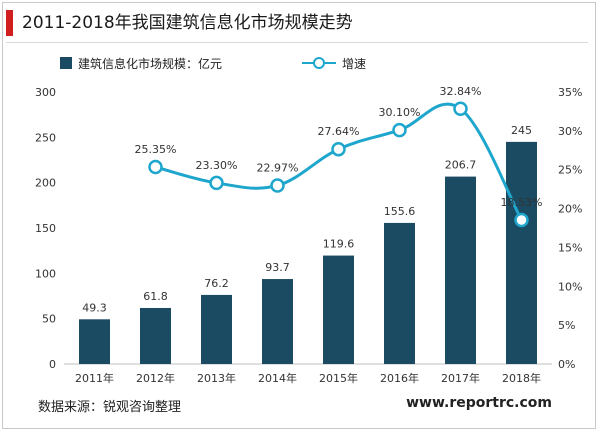 The image size is (600, 433). I want to click on title-divider, so click(297, 42).